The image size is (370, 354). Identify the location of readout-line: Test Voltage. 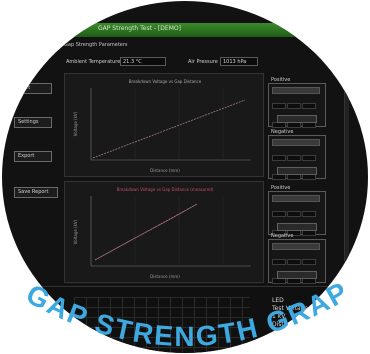
(290, 308).